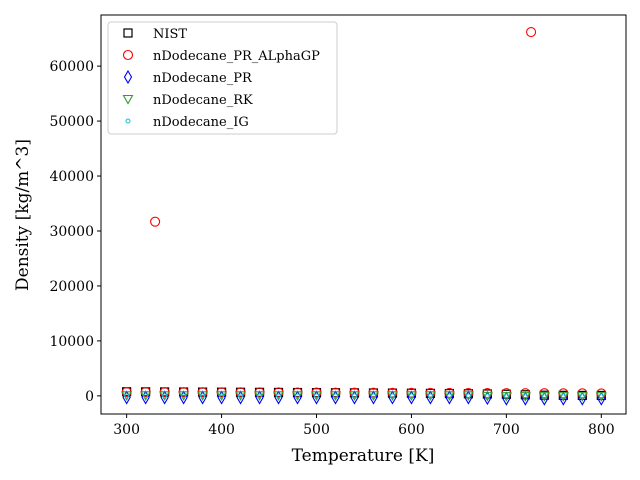 The height and width of the screenshot is (480, 640). I want to click on series-nDodecane_IG, so click(364, 396).